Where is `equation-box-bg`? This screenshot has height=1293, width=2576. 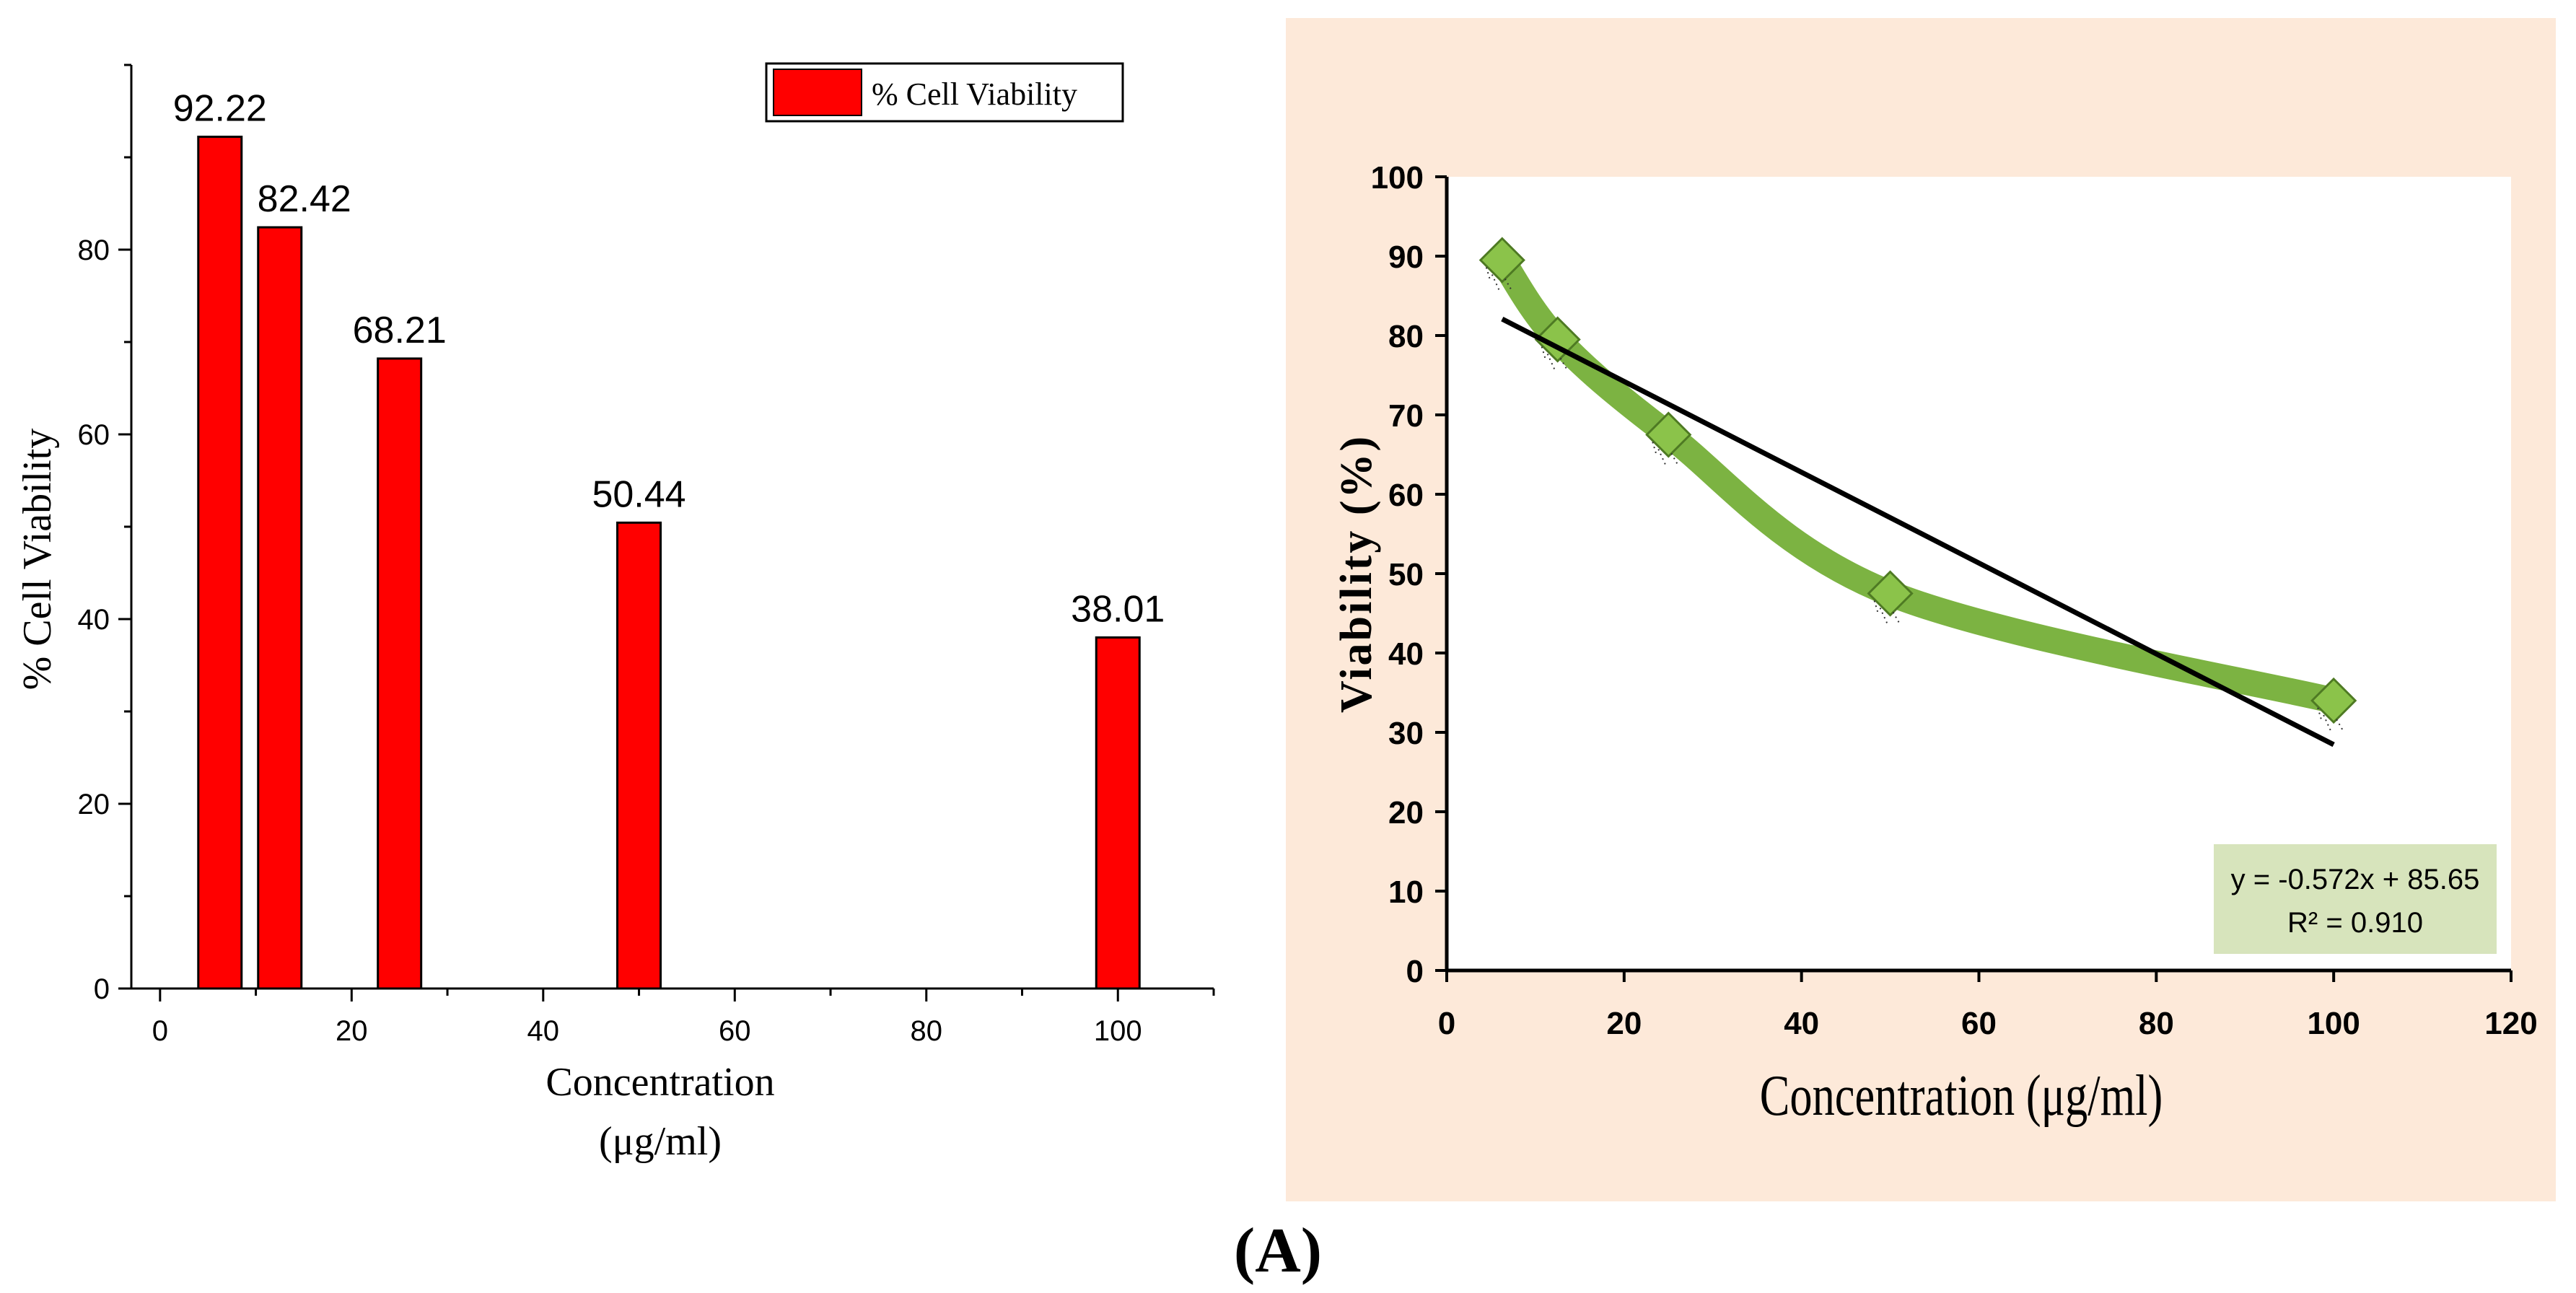 equation-box-bg is located at coordinates (2355, 899).